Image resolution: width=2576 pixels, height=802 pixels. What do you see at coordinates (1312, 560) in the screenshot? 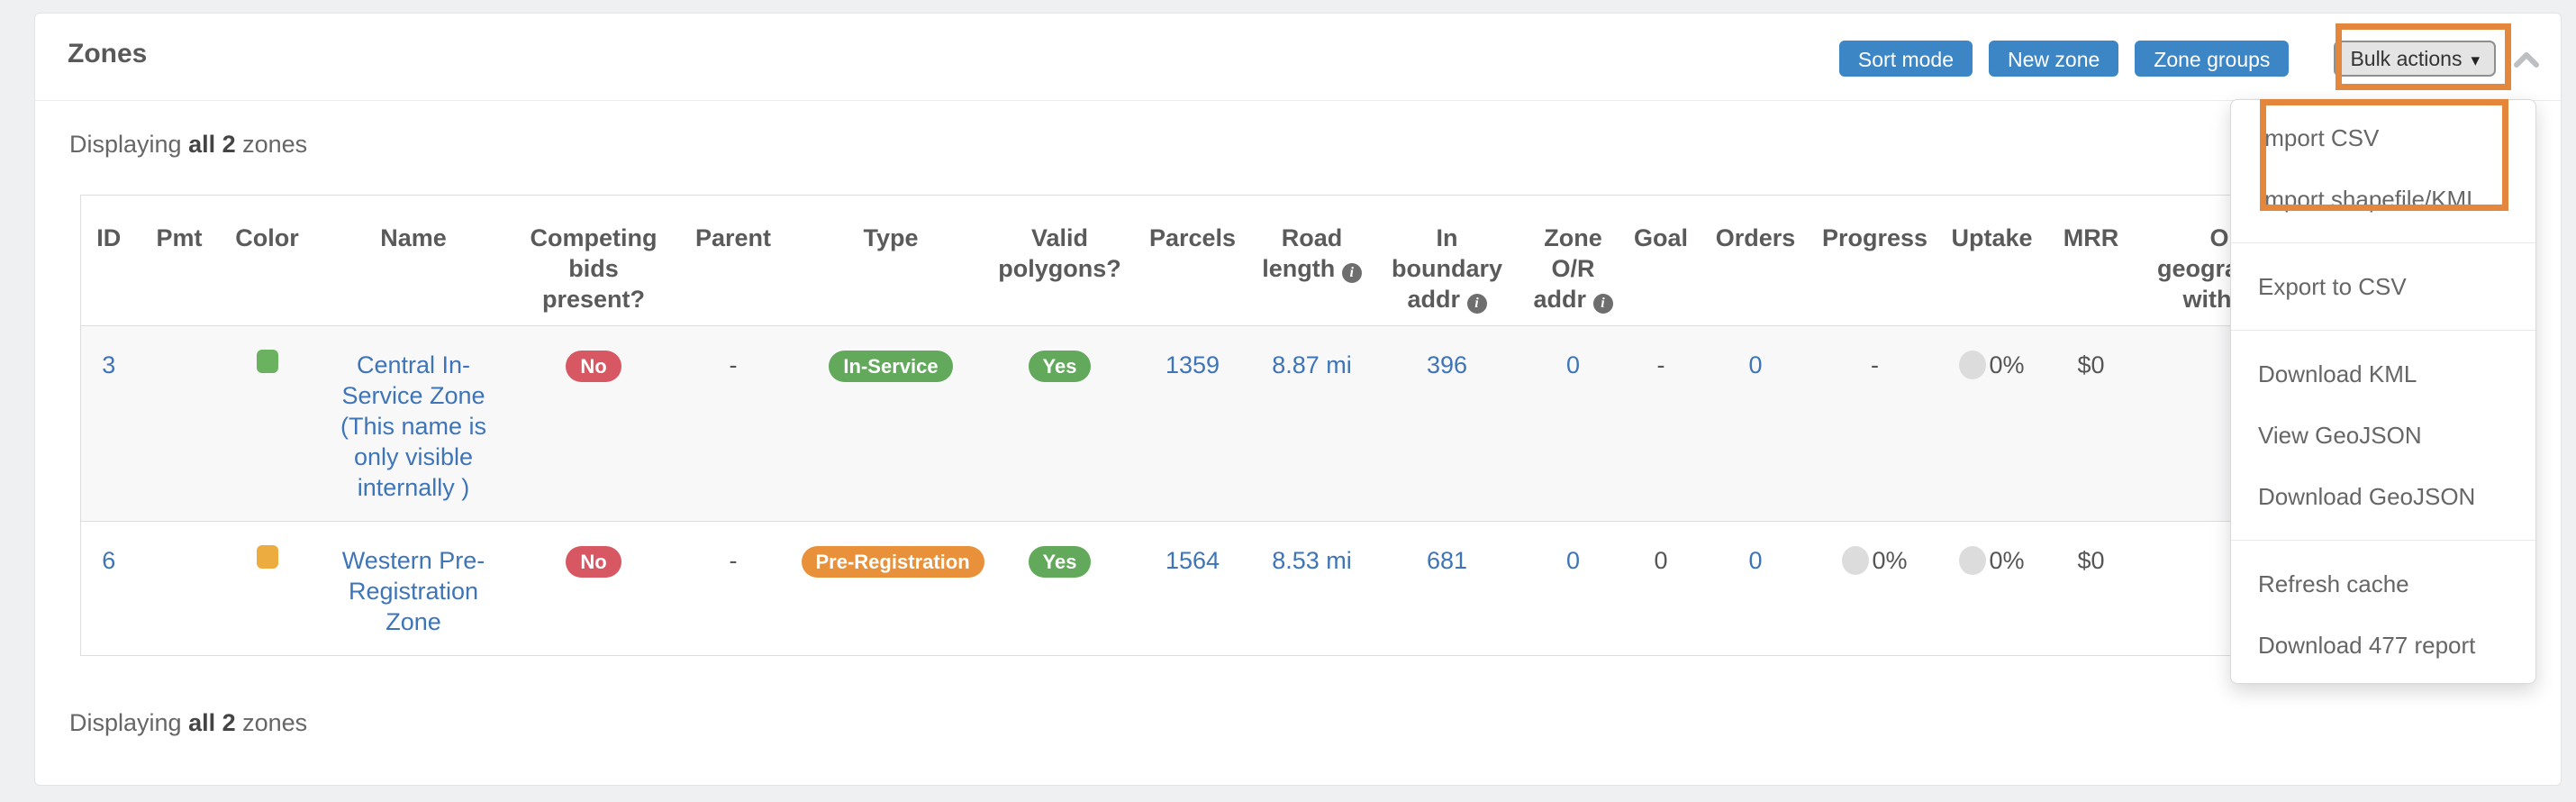
I see `road-length-link: 8.53 mi` at bounding box center [1312, 560].